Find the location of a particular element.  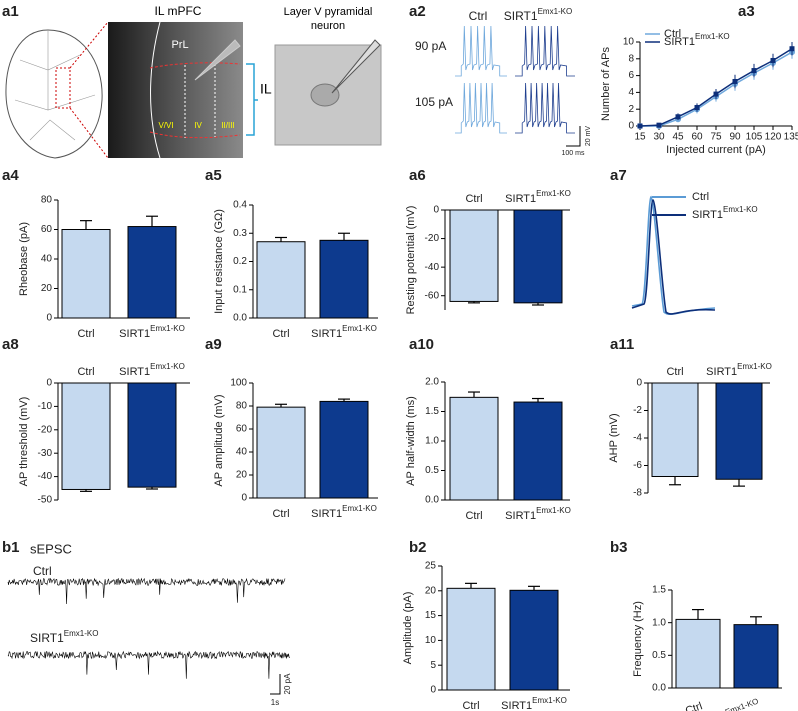

y-tick-label: 0.0 is located at coordinates (240, 318).